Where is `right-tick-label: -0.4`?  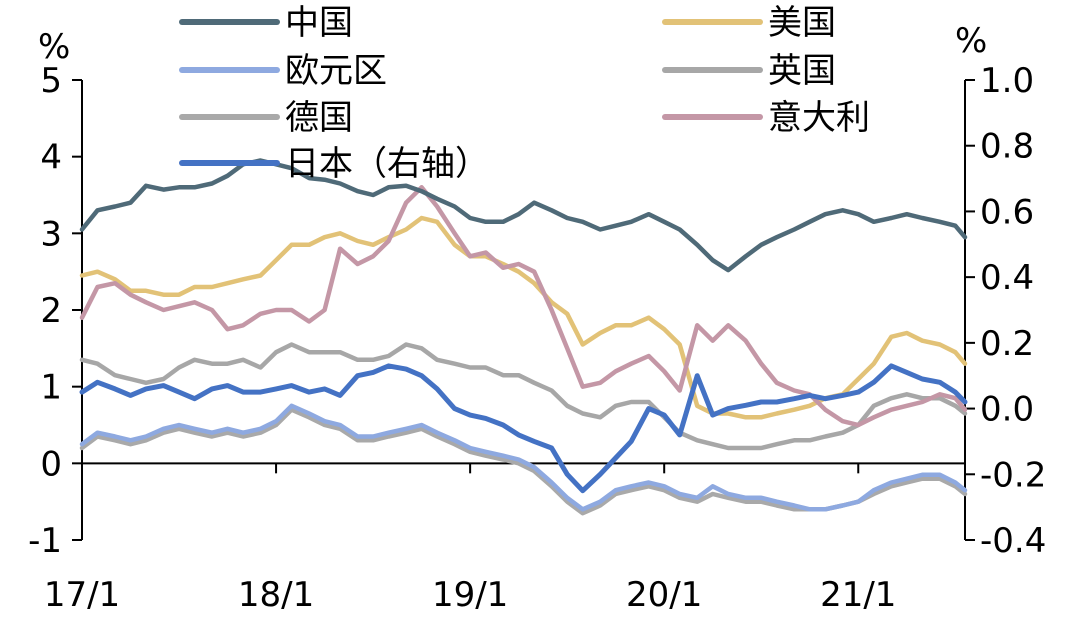 right-tick-label: -0.4 is located at coordinates (1013, 541).